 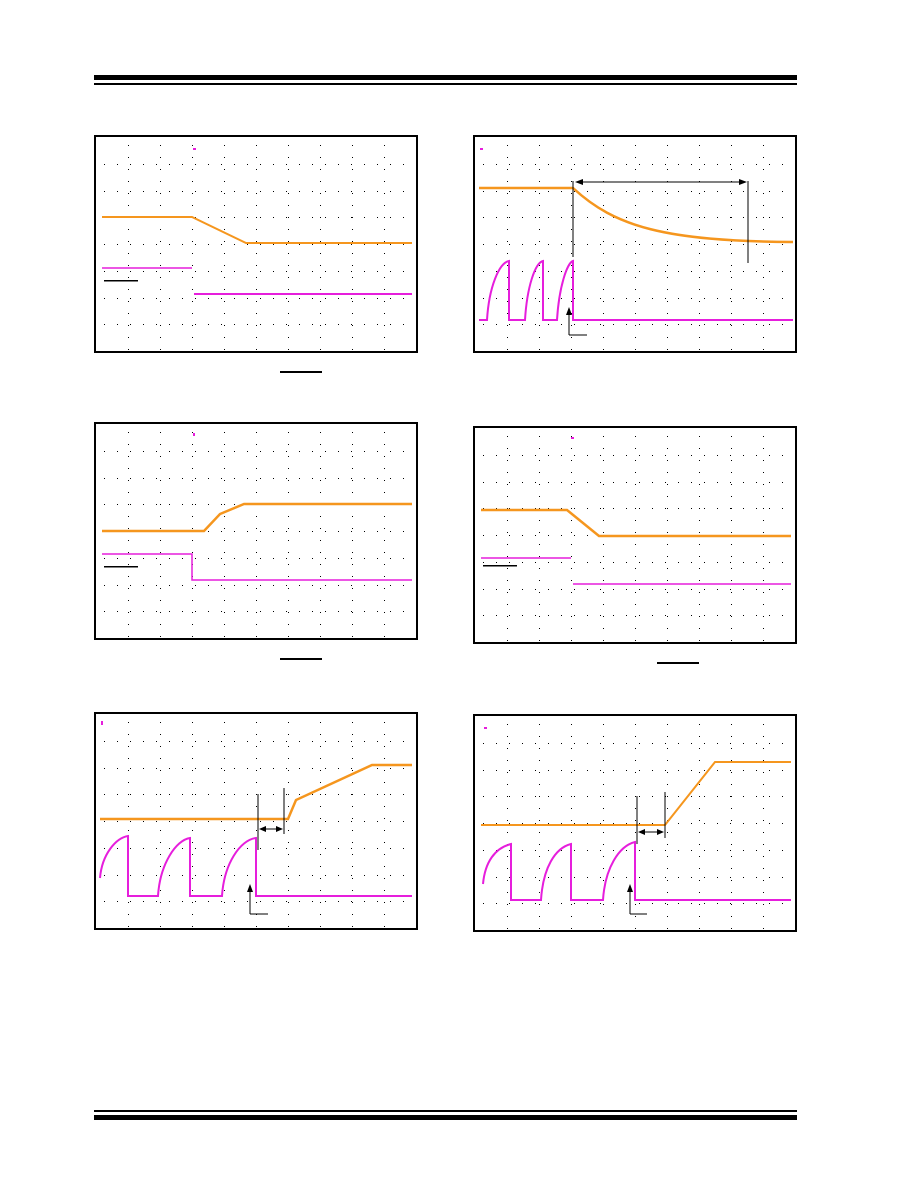 What do you see at coordinates (254, 247) in the screenshot?
I see `scope-1-grid` at bounding box center [254, 247].